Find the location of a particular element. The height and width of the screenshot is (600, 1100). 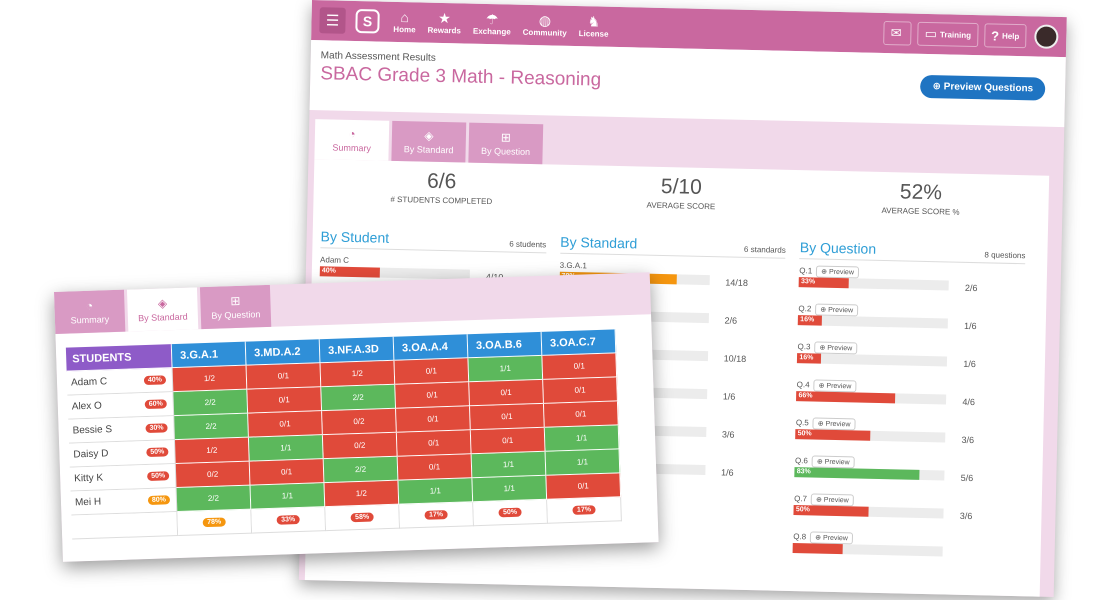

totals-label-cell is located at coordinates (125, 526).